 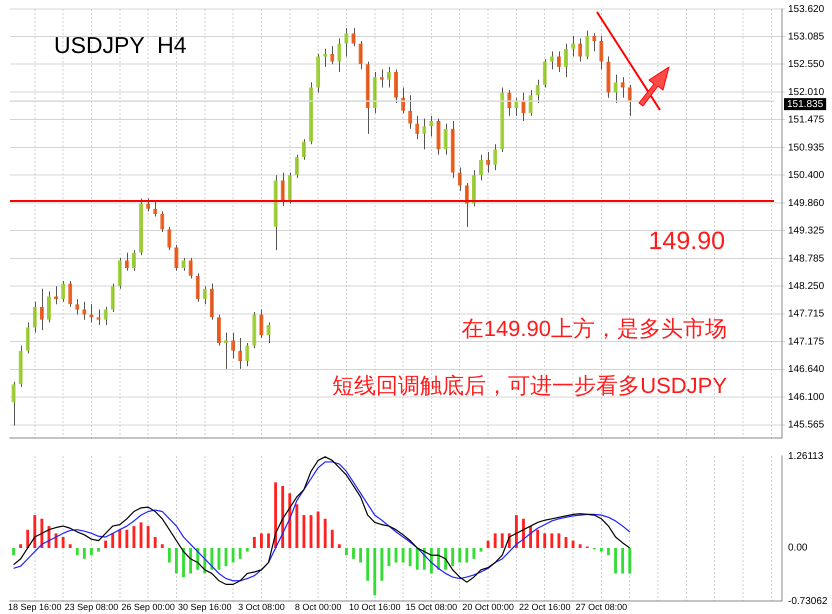 What do you see at coordinates (806, 314) in the screenshot?
I see `y-tick-label: 147.715` at bounding box center [806, 314].